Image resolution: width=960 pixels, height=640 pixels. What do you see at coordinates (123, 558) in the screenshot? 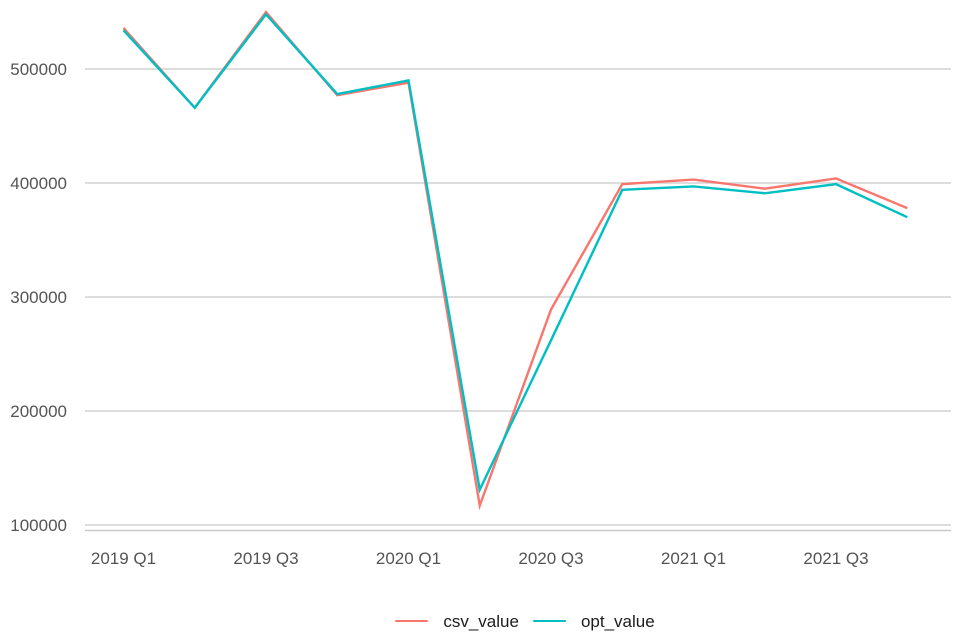
I see `x-axis-tick-label: 2019 Q1` at bounding box center [123, 558].